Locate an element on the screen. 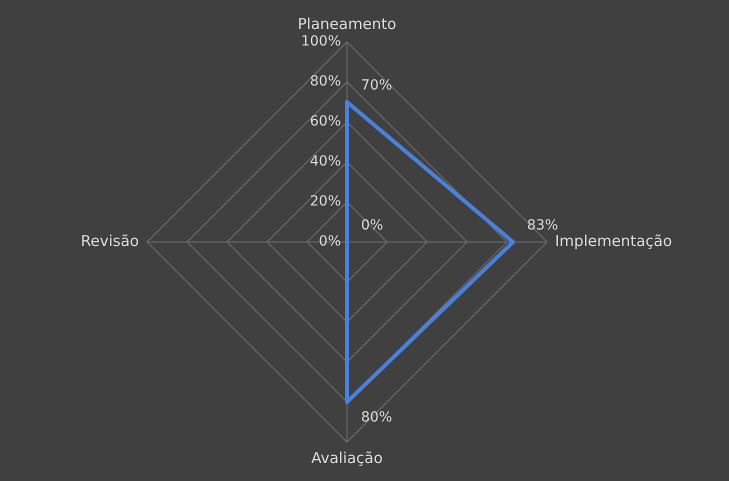 Image resolution: width=729 pixels, height=481 pixels. y-tick-label: 40% is located at coordinates (325, 162).